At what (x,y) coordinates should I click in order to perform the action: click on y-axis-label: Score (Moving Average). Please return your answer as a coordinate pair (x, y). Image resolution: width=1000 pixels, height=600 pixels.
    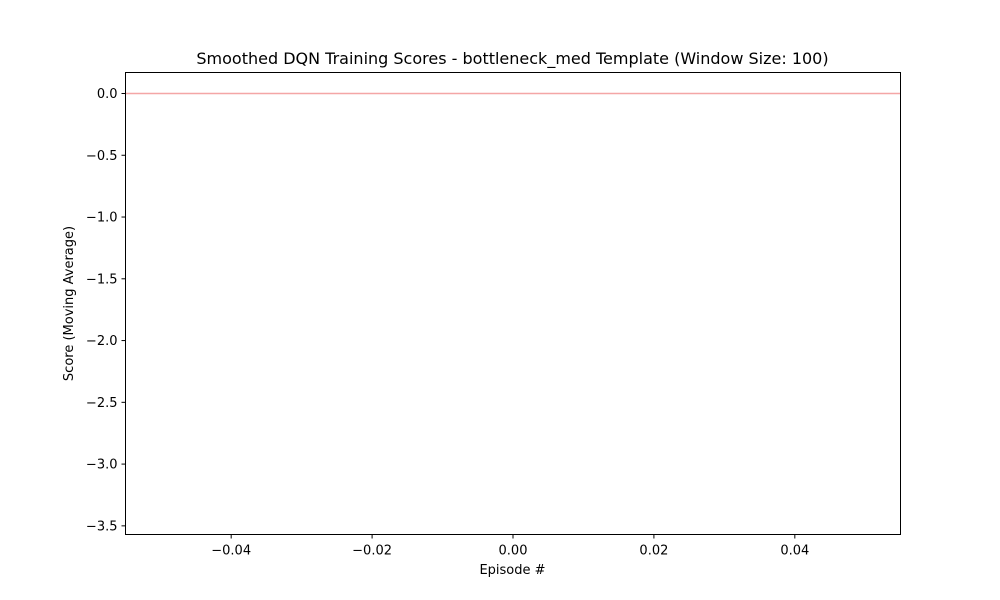
    Looking at the image, I should click on (69, 303).